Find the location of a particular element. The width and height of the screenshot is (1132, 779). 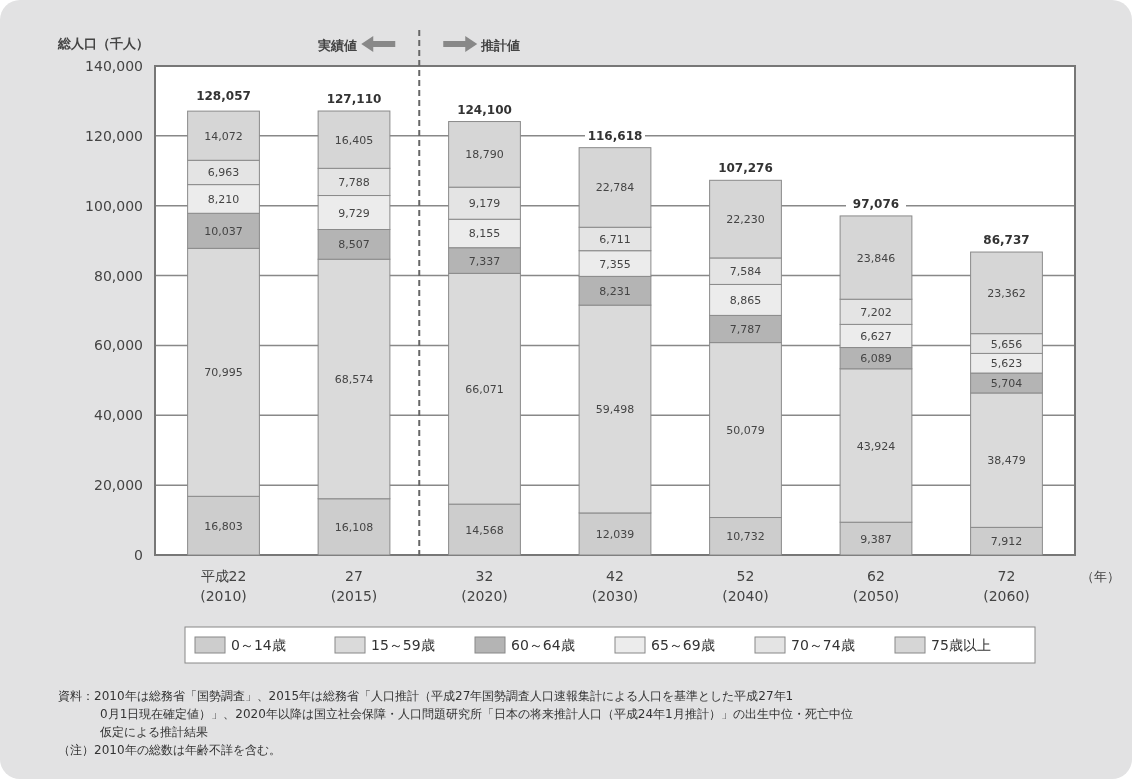

data-label: 8,865 is located at coordinates (745, 300).